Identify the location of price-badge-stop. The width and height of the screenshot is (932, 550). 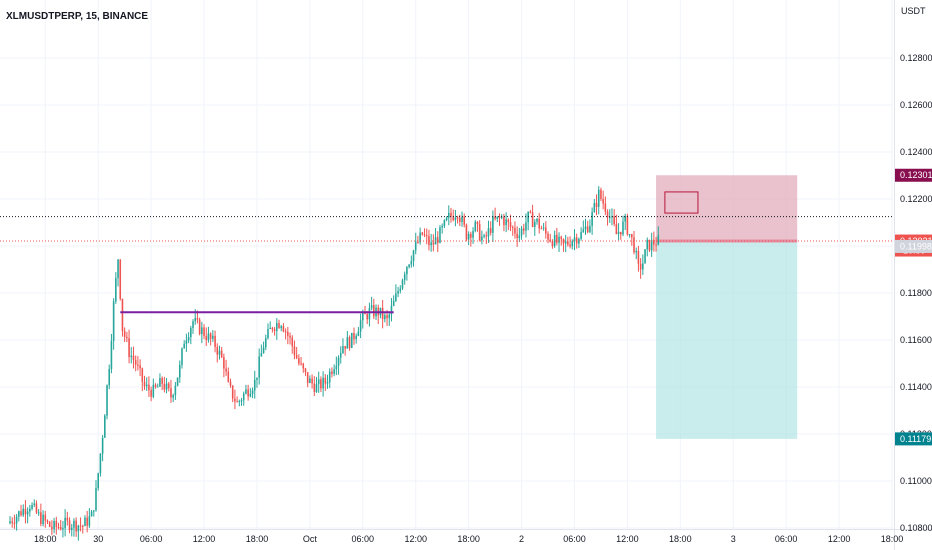
(913, 175).